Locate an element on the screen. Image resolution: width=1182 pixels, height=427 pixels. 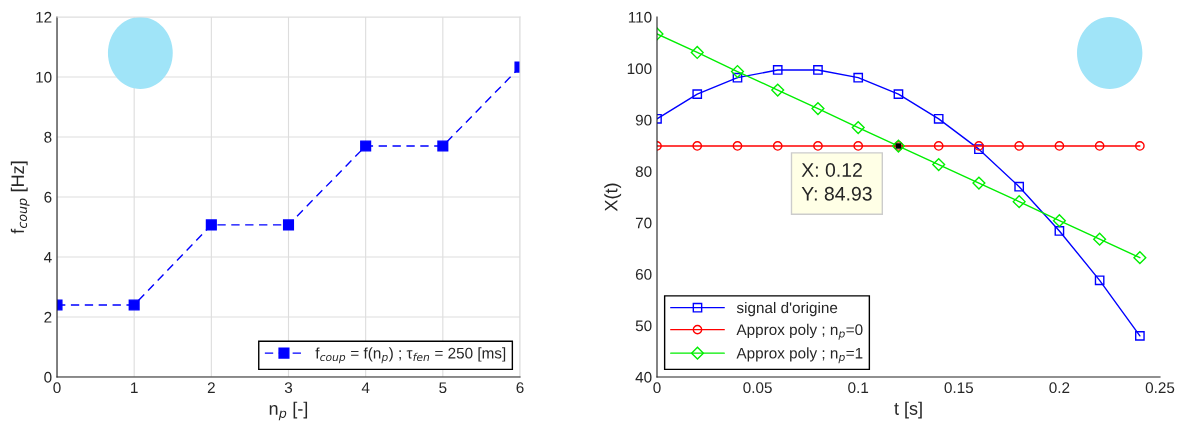
y-tick-label: 12 is located at coordinates (44, 17).